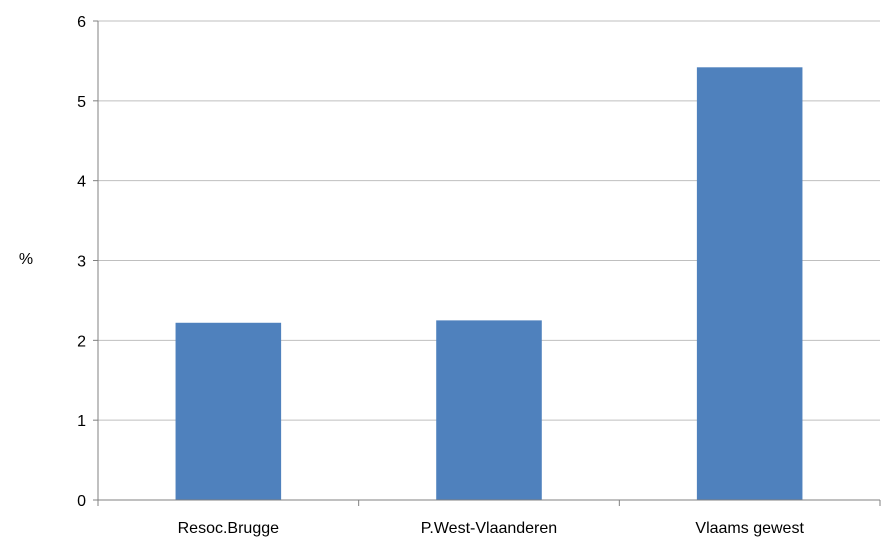 The image size is (893, 547). What do you see at coordinates (489, 528) in the screenshot?
I see `x-tick-label: P.West-Vlaanderen` at bounding box center [489, 528].